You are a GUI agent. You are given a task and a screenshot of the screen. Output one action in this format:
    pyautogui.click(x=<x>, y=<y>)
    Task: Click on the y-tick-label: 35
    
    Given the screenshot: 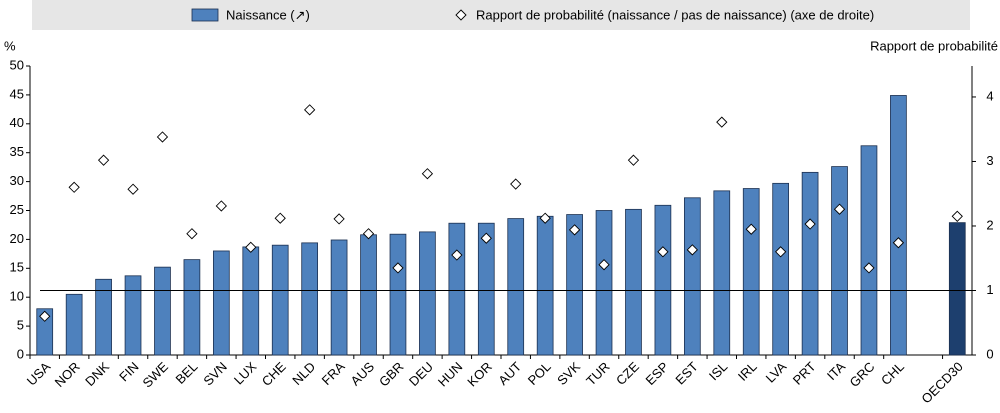 What is the action you would take?
    pyautogui.click(x=17, y=151)
    